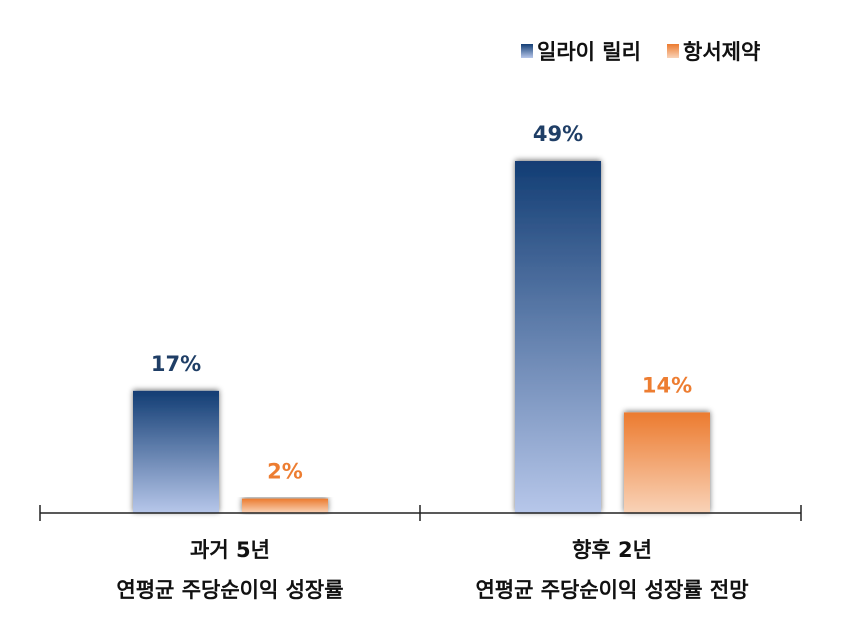 The width and height of the screenshot is (866, 643). What do you see at coordinates (667, 385) in the screenshot?
I see `data-label-hengrui-1: 14%` at bounding box center [667, 385].